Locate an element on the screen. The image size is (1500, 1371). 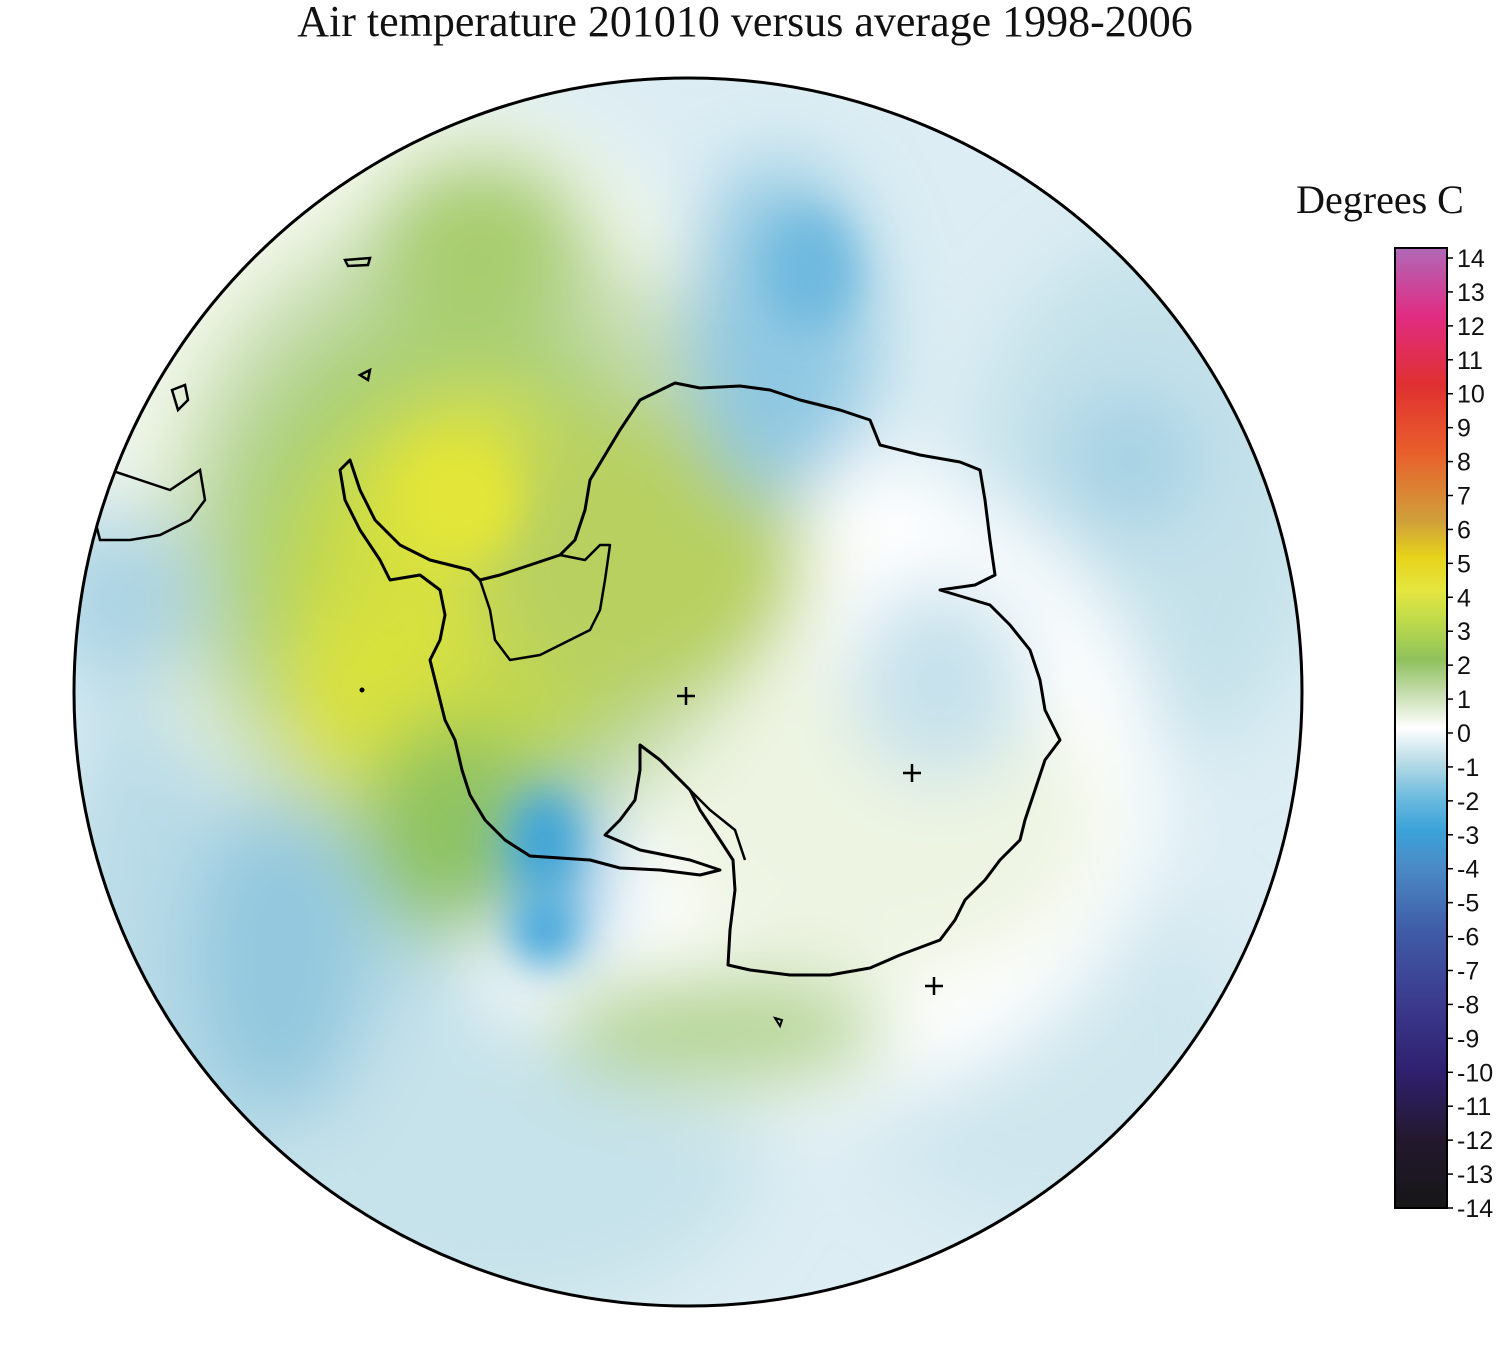
colorbar-tick-label: 7 is located at coordinates (1464, 497).